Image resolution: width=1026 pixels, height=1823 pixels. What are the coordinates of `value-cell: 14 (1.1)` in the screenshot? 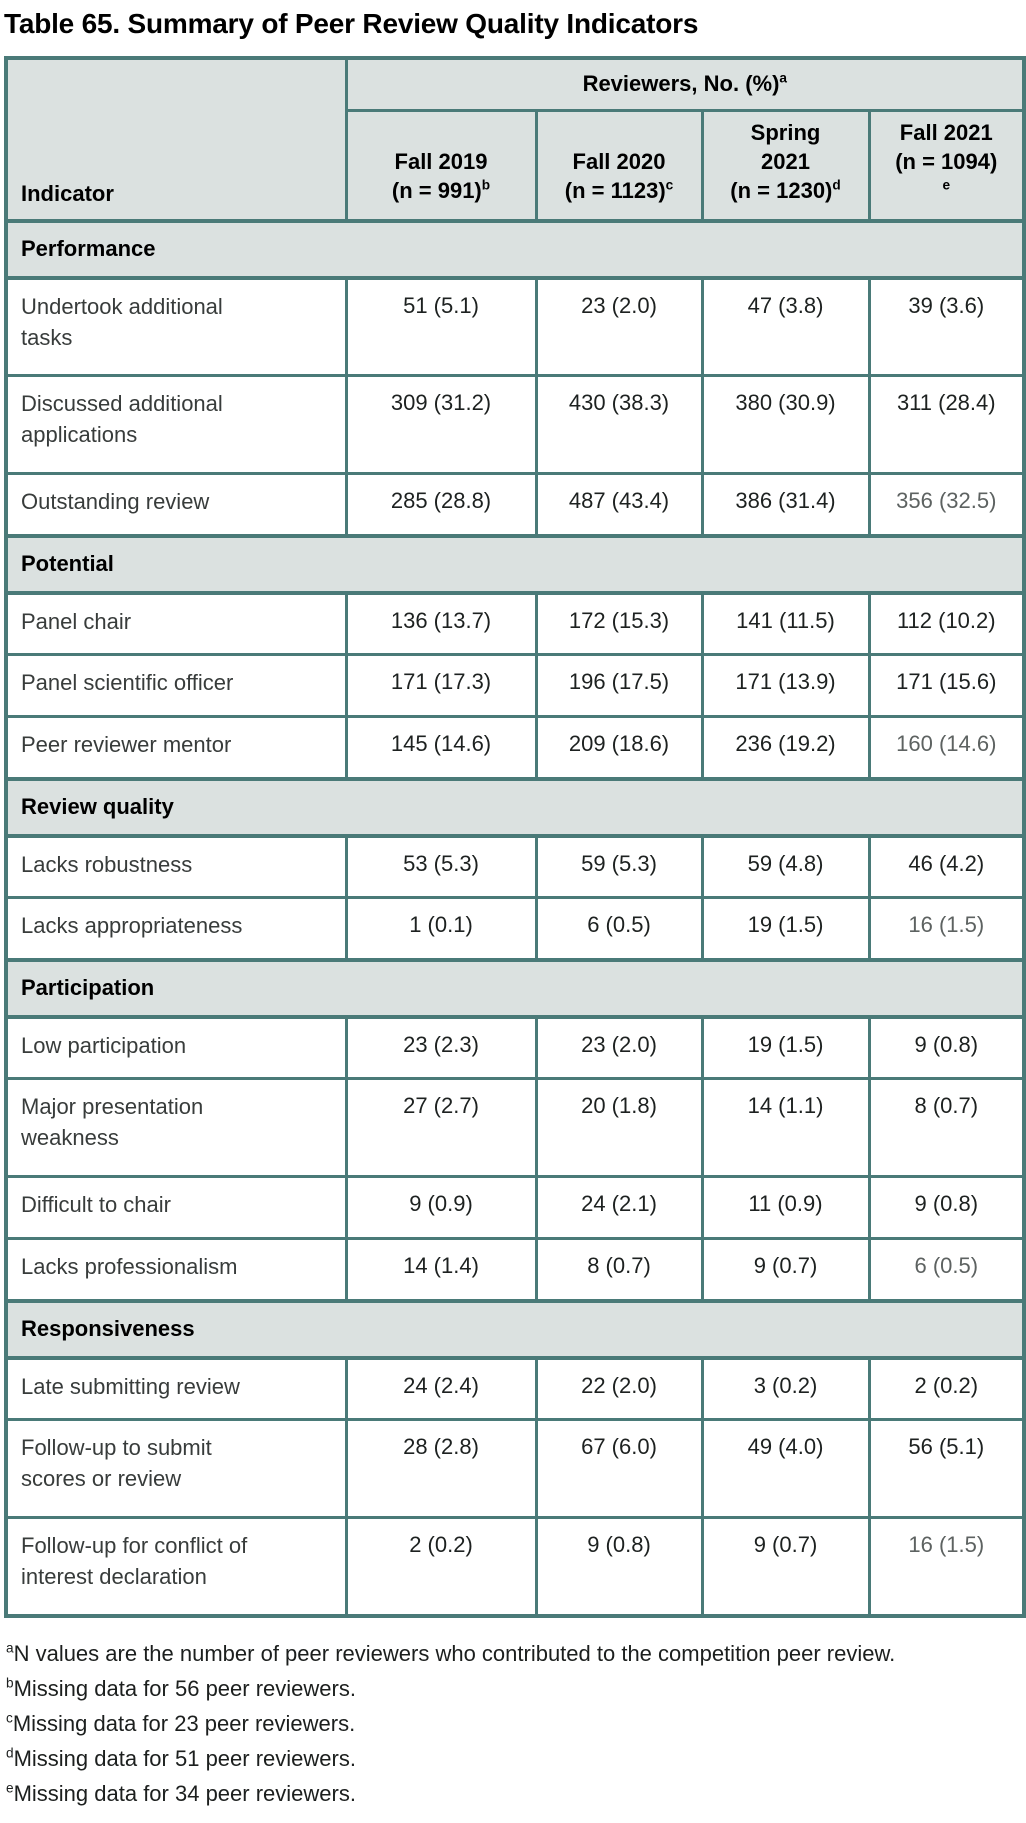 It's located at (785, 1128).